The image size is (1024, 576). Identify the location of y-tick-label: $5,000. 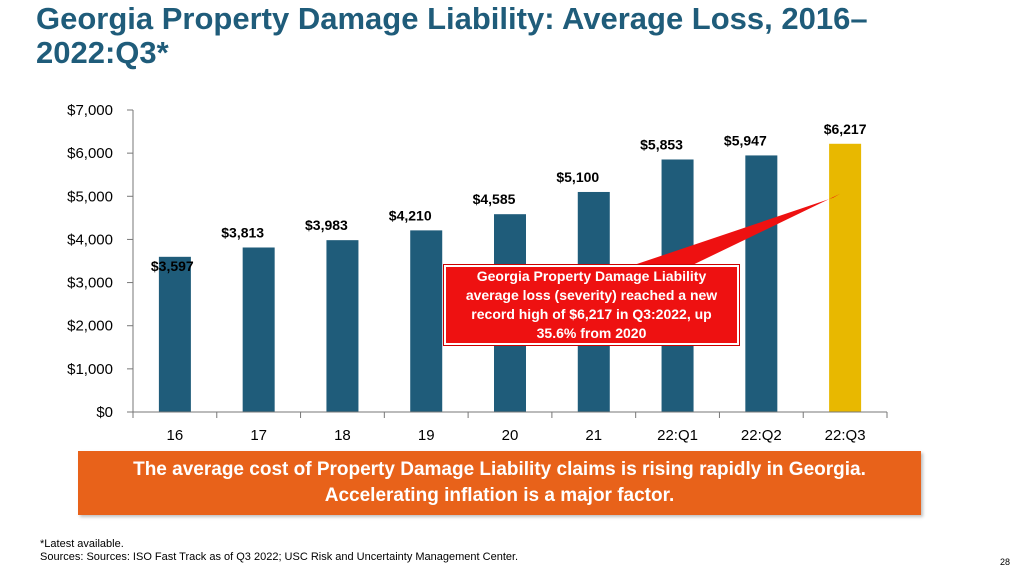
(90, 196).